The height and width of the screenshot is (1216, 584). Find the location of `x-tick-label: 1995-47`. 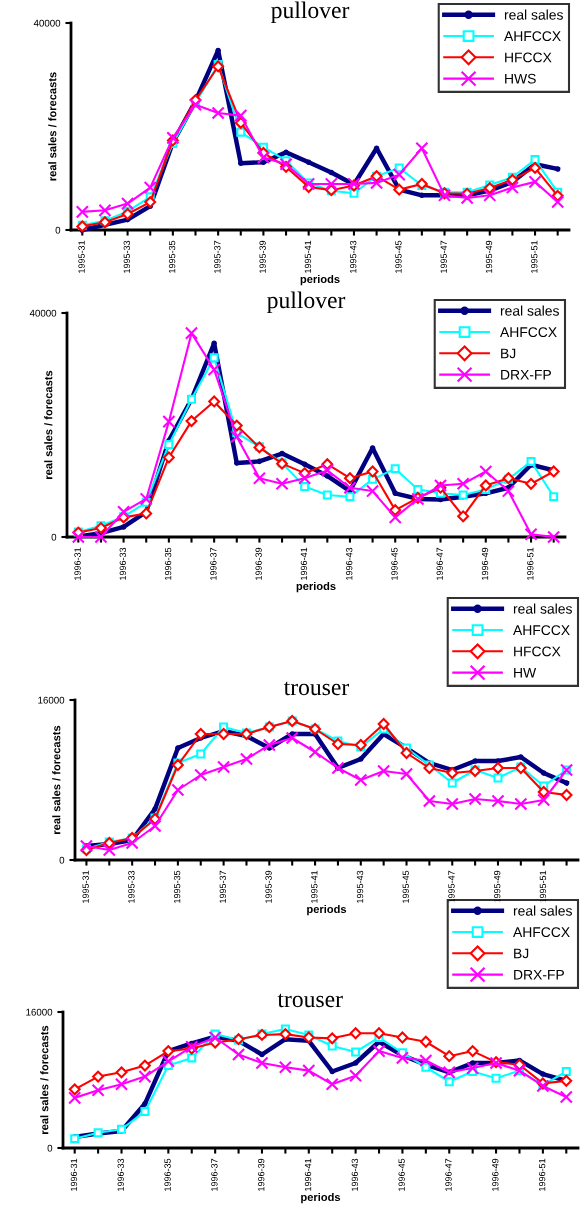

x-tick-label: 1995-47 is located at coordinates (443, 256).